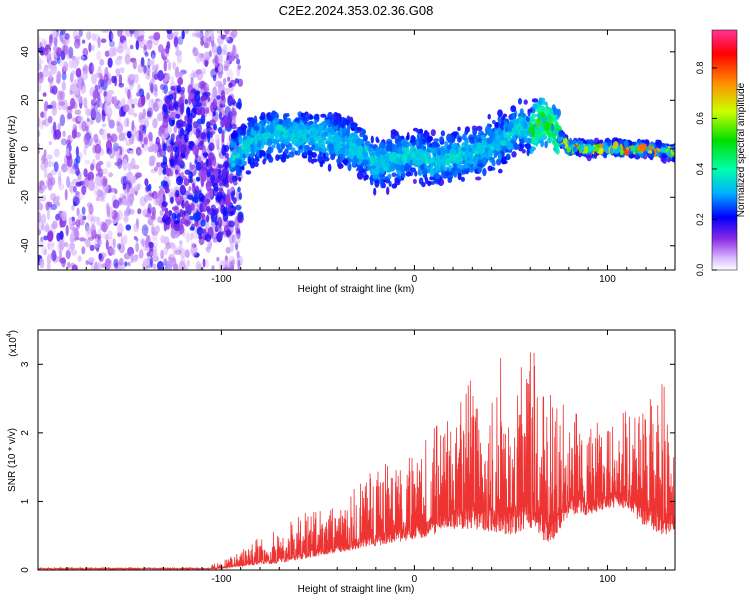 The image size is (750, 600). What do you see at coordinates (25, 364) in the screenshot?
I see `snr-ytick-label: 3` at bounding box center [25, 364].